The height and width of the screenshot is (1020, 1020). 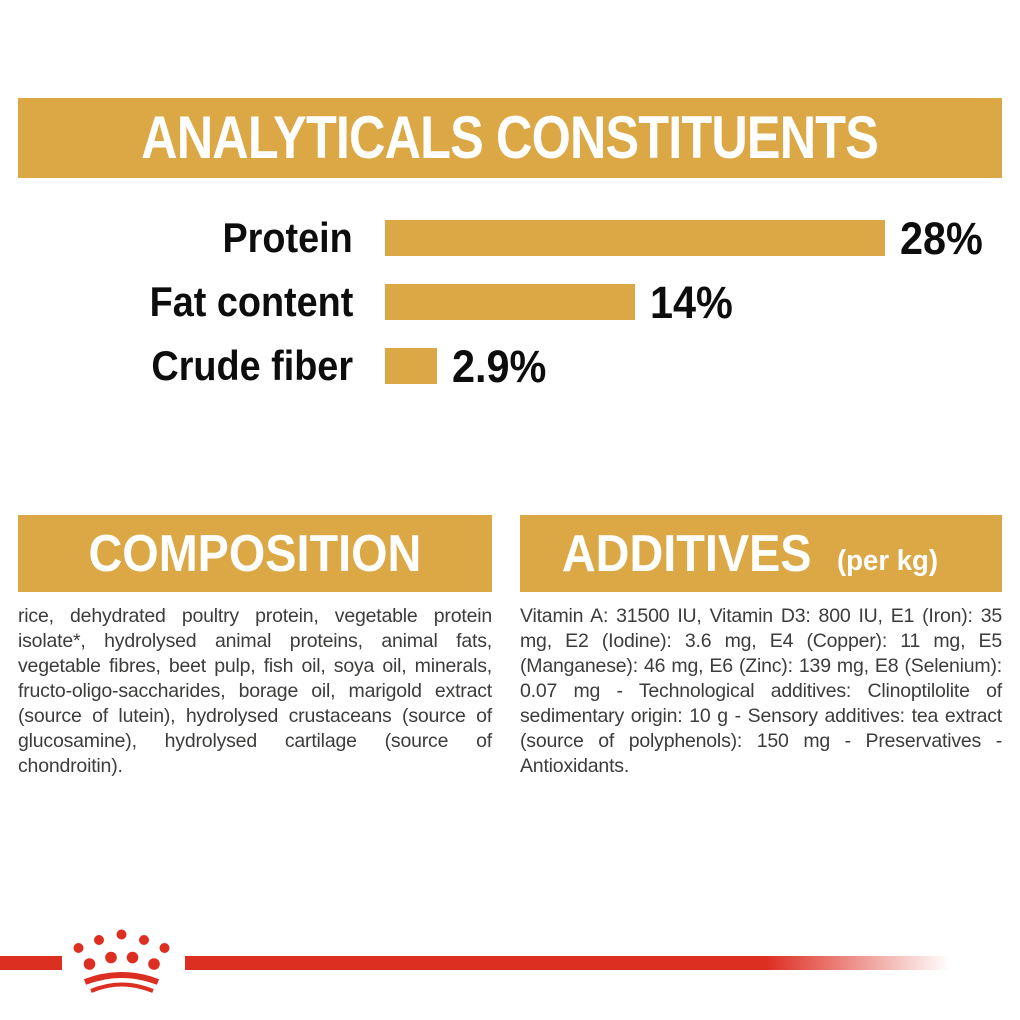 What do you see at coordinates (287, 237) in the screenshot?
I see `bar-label-protein: Protein` at bounding box center [287, 237].